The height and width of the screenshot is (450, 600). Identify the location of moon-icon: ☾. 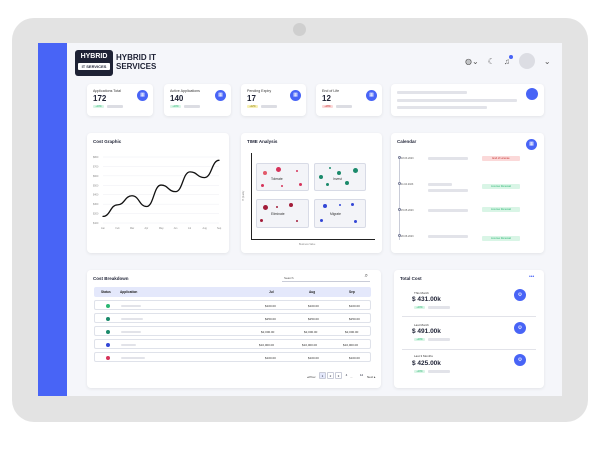
(491, 61).